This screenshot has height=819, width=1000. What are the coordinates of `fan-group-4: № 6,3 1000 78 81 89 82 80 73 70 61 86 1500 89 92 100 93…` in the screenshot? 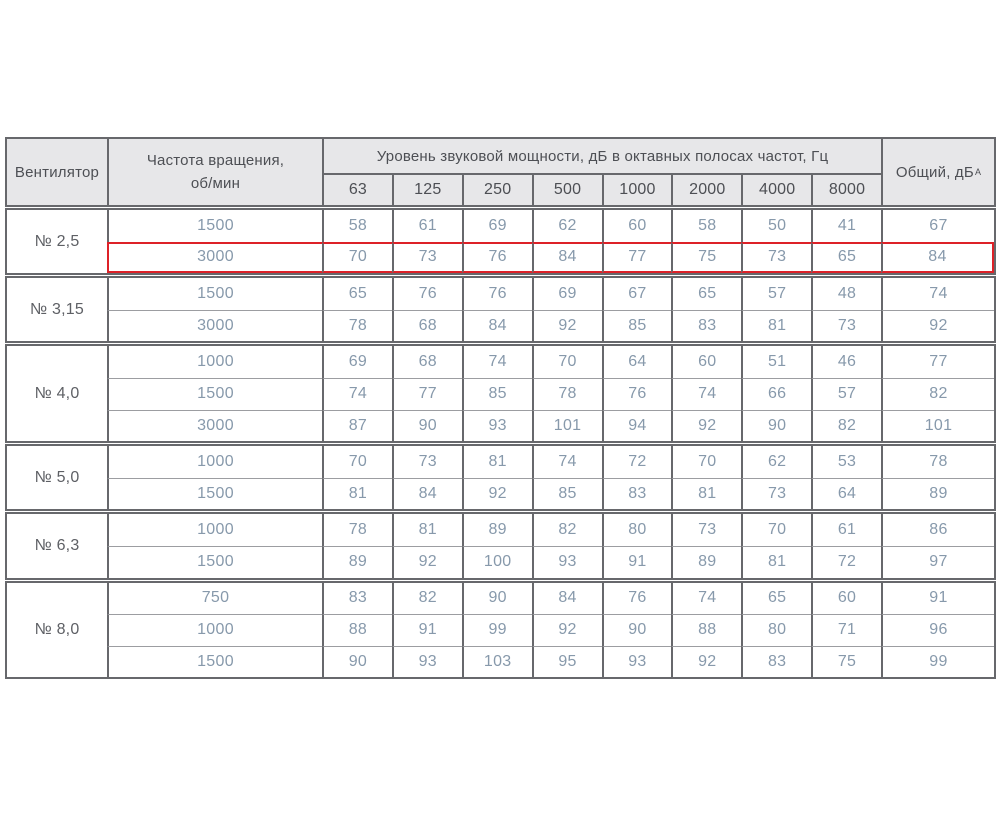 It's located at (500, 546).